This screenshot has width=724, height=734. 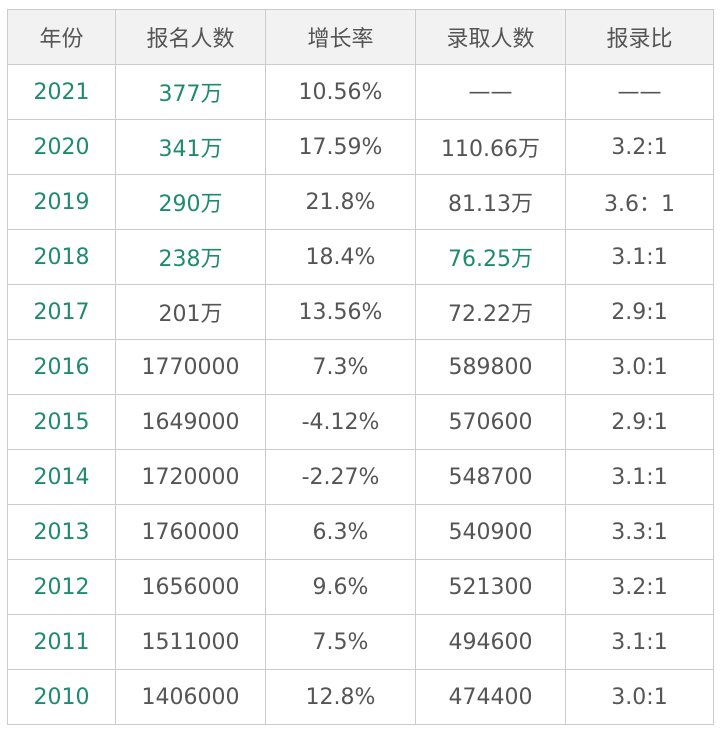 What do you see at coordinates (639, 92) in the screenshot?
I see `ratio-cell: ——` at bounding box center [639, 92].